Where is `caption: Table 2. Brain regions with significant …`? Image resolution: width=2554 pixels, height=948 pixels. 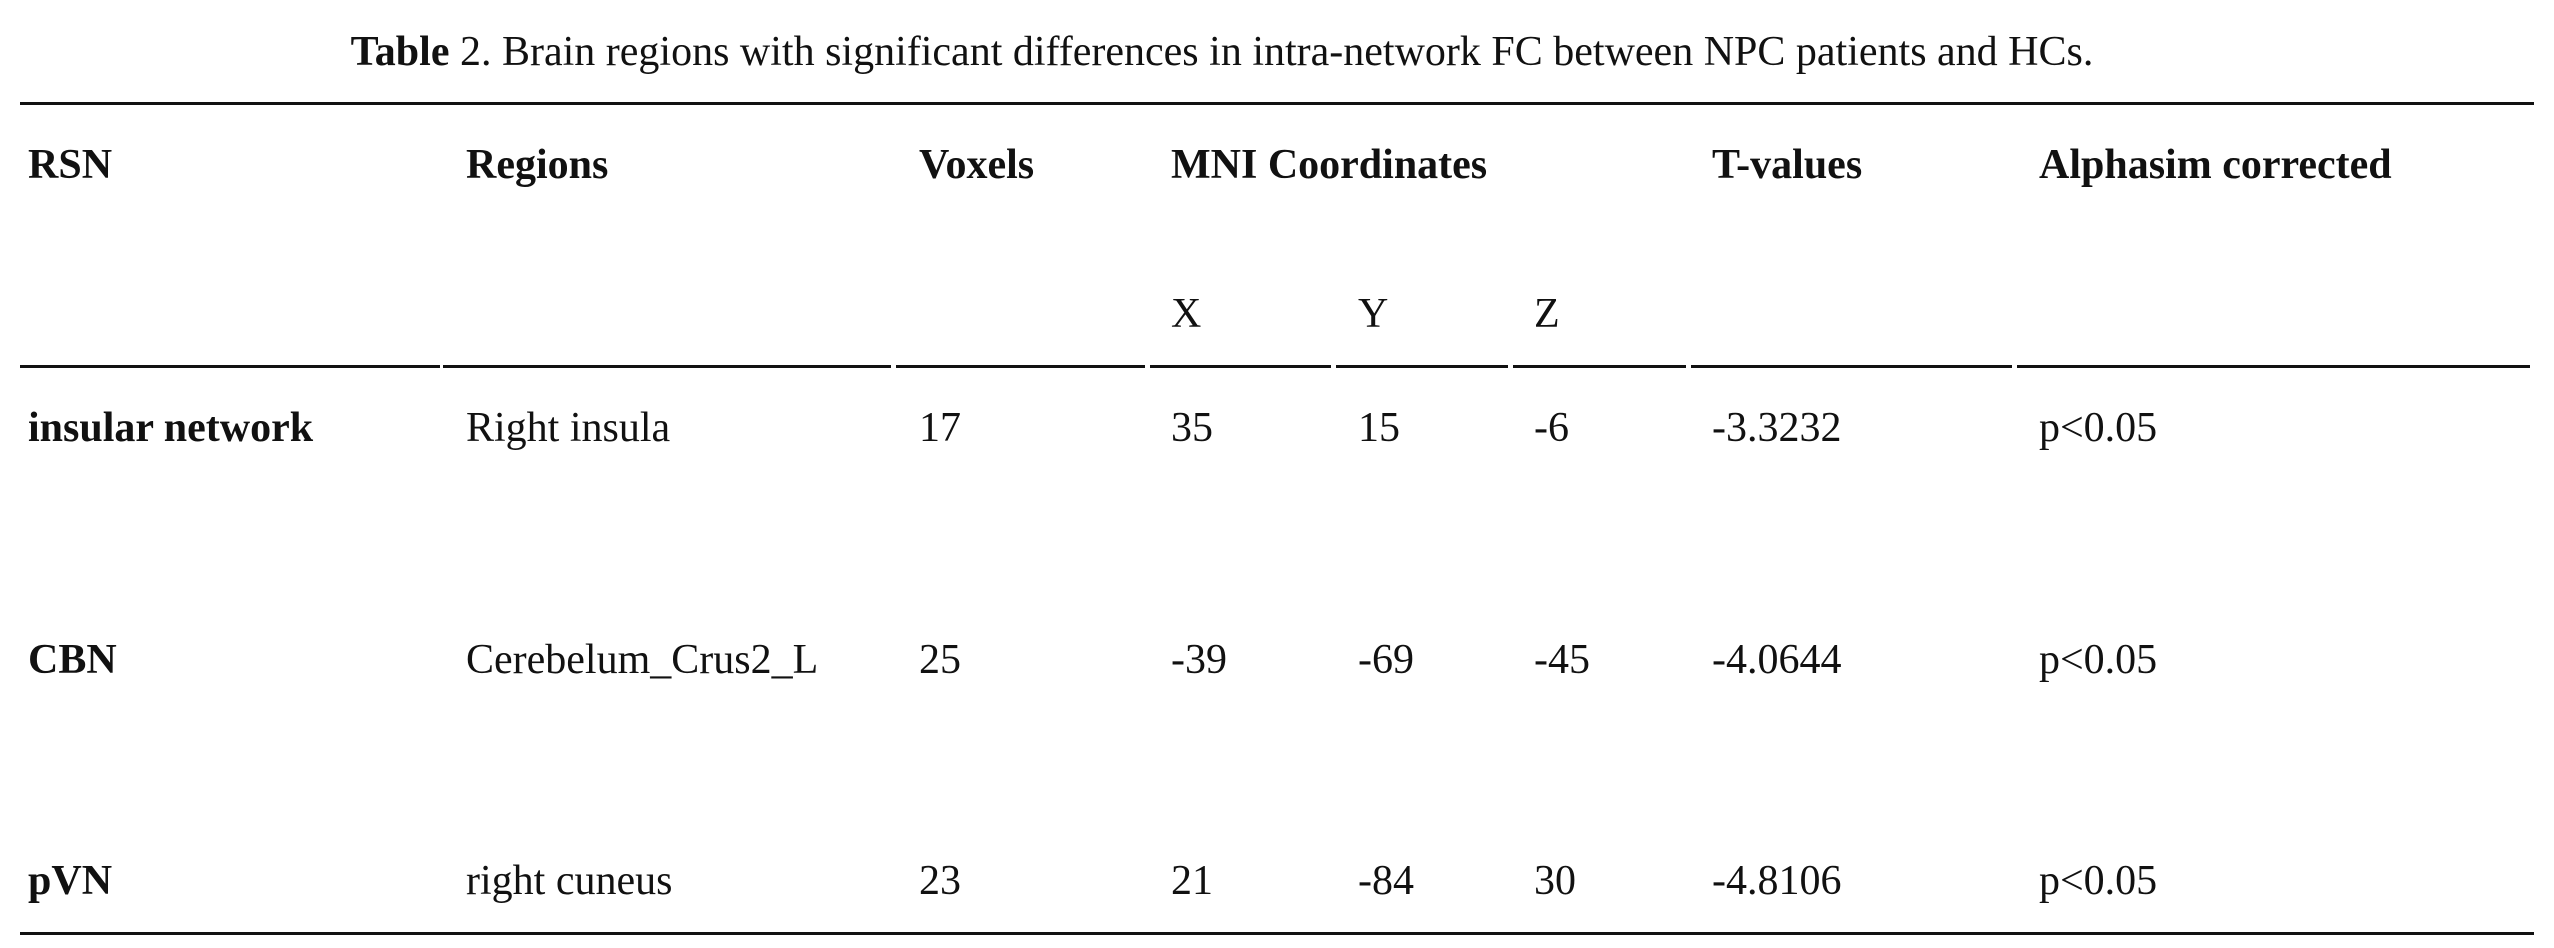
caption: Table 2. Brain regions with significant … is located at coordinates (1222, 52).